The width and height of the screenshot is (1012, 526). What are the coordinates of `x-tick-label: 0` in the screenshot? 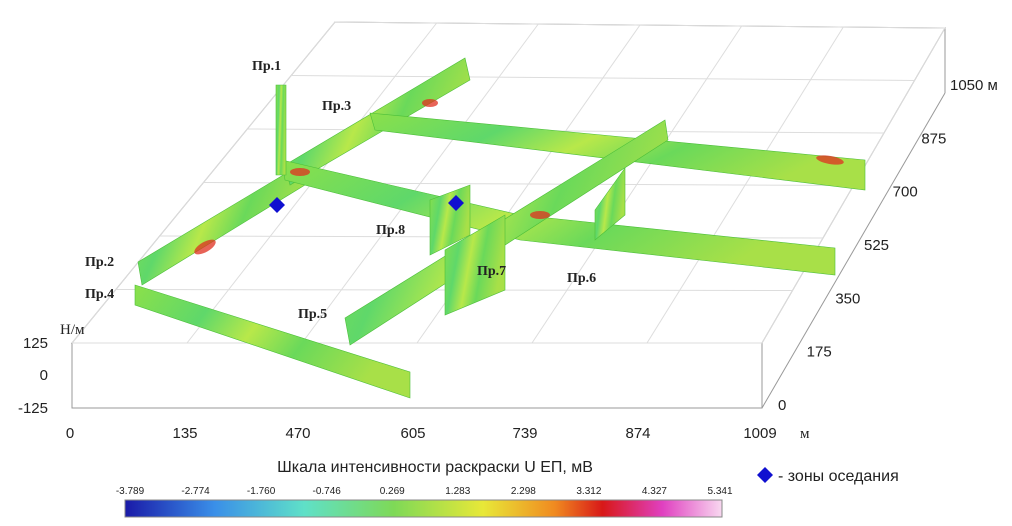 It's located at (70, 433).